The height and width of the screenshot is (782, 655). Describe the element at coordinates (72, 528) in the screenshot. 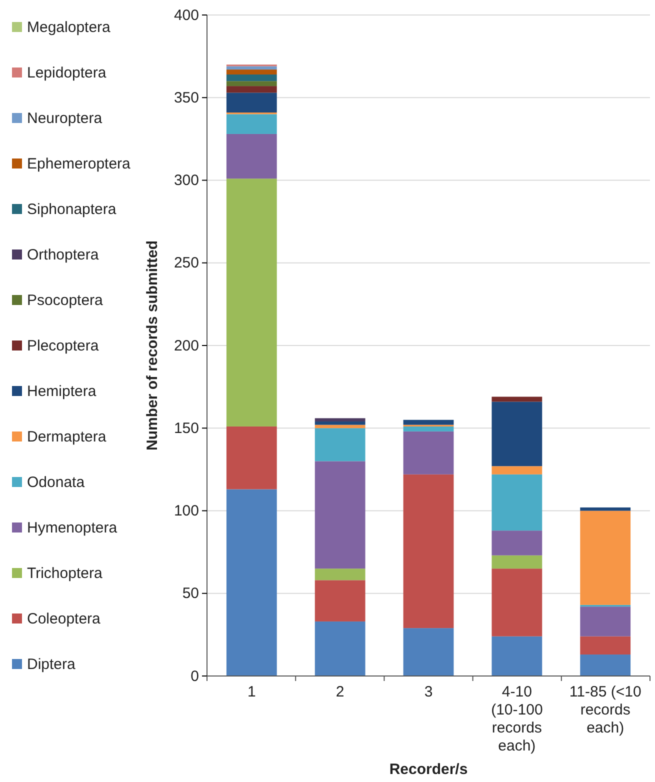

I see `legend-label: Hymenoptera` at that location.